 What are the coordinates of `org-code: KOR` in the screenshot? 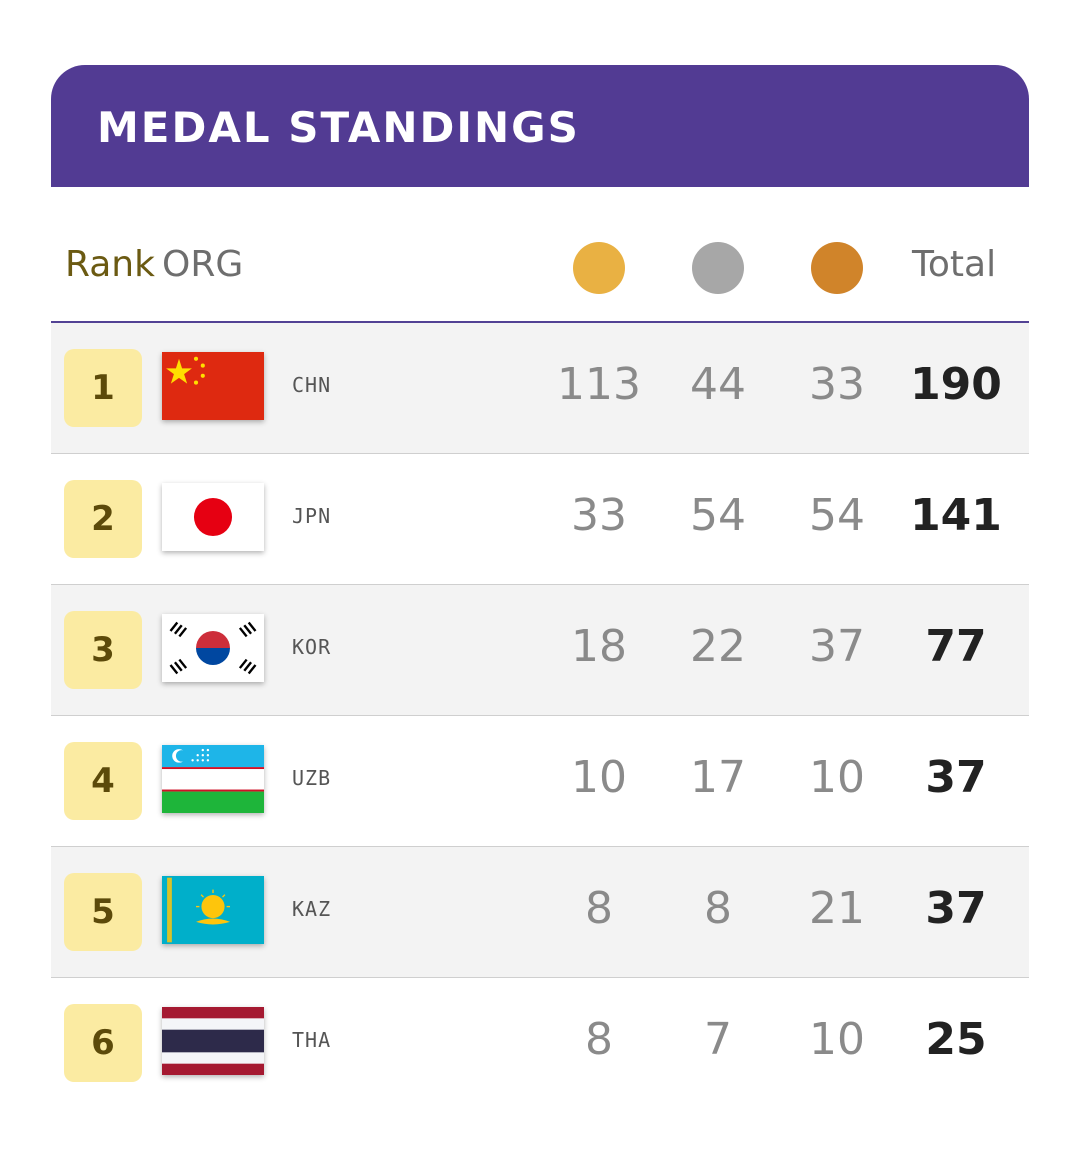 It's located at (312, 647).